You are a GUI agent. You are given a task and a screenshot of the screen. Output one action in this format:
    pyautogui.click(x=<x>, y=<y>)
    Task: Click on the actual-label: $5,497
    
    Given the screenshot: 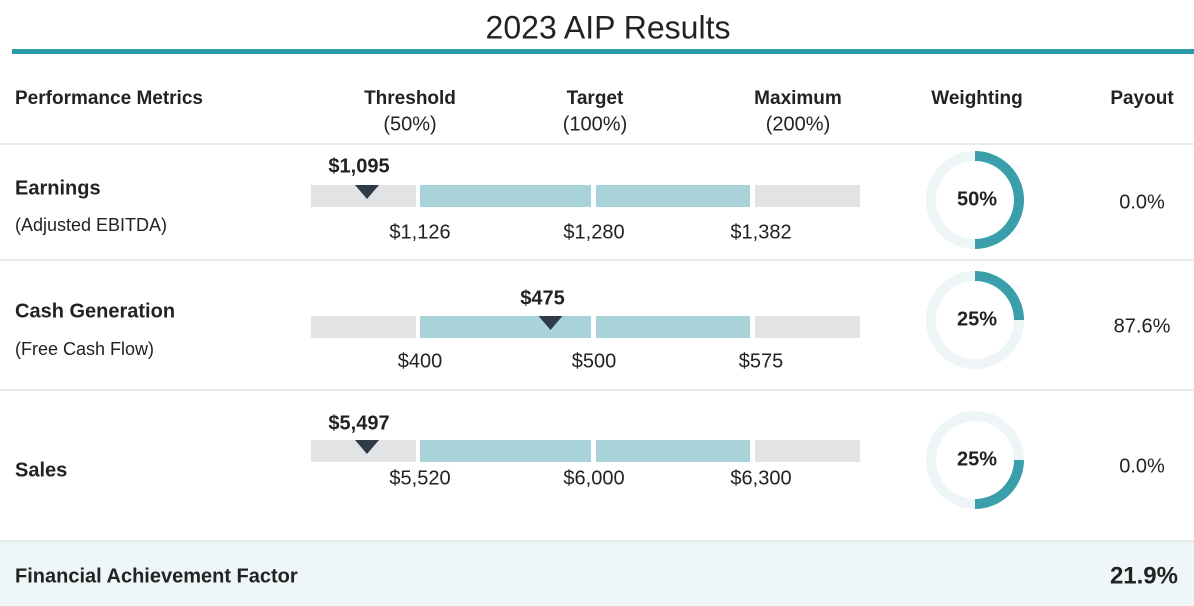 What is the action you would take?
    pyautogui.click(x=358, y=423)
    